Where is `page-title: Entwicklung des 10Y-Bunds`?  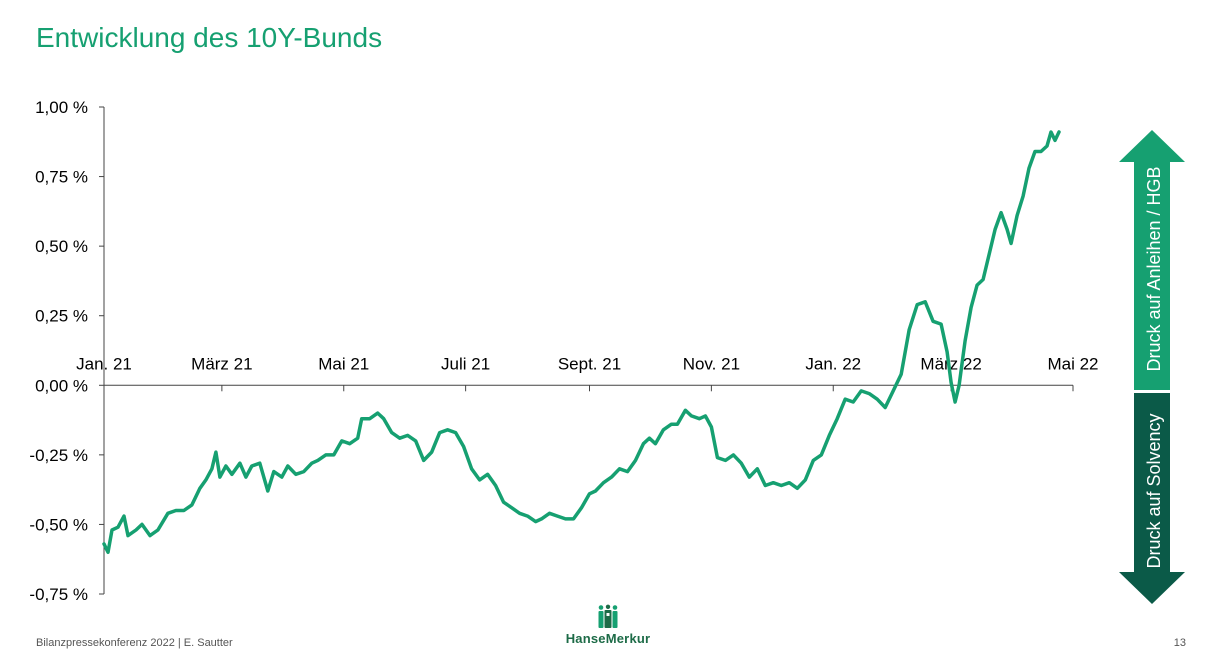
page-title: Entwicklung des 10Y-Bunds is located at coordinates (209, 37).